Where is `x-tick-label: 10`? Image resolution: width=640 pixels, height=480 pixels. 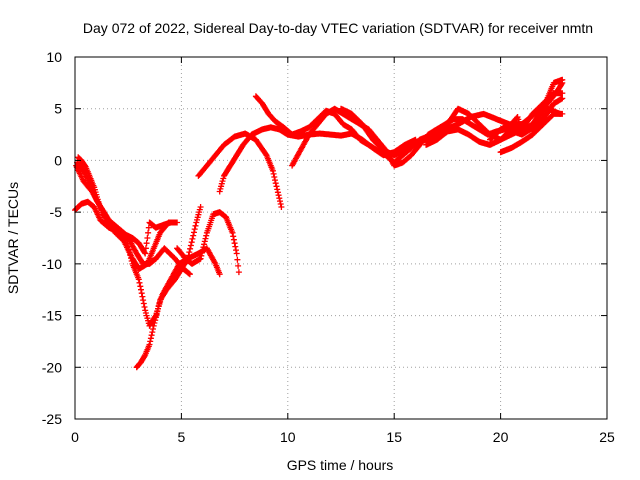 x-tick-label: 10 is located at coordinates (288, 437).